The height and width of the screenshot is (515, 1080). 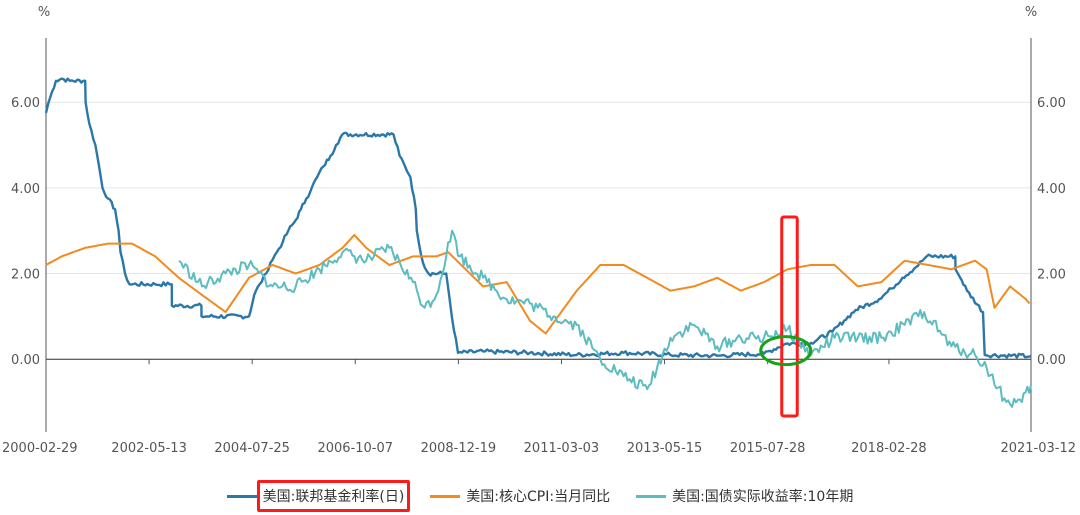 What do you see at coordinates (1051, 103) in the screenshot?
I see `y-tick-label-right: 6.00` at bounding box center [1051, 103].